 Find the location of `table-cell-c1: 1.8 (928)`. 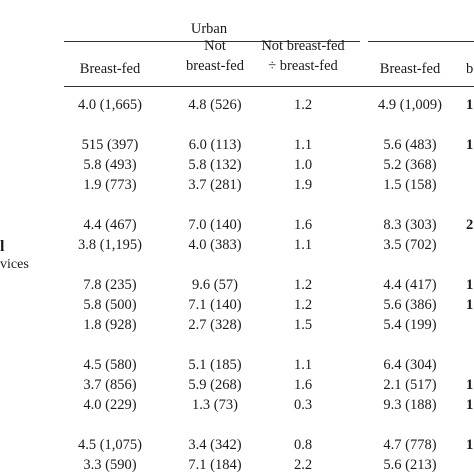

table-cell-c1: 1.8 (928) is located at coordinates (110, 325).